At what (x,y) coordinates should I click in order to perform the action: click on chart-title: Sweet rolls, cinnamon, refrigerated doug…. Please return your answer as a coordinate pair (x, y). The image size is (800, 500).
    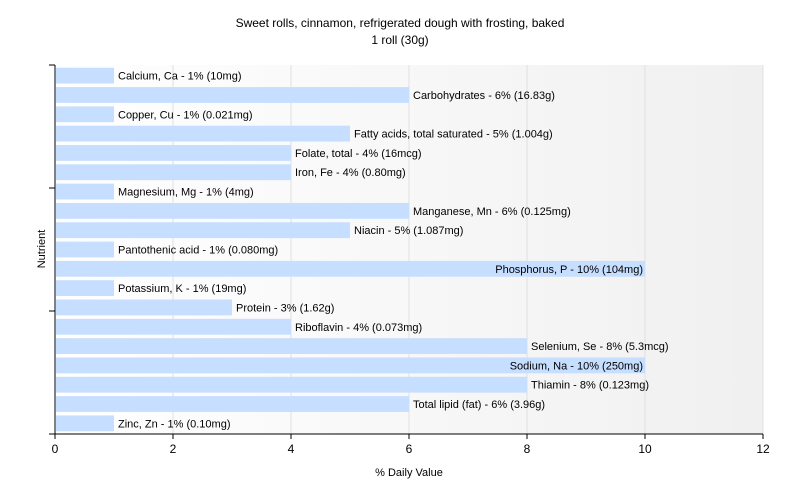
    Looking at the image, I should click on (400, 23).